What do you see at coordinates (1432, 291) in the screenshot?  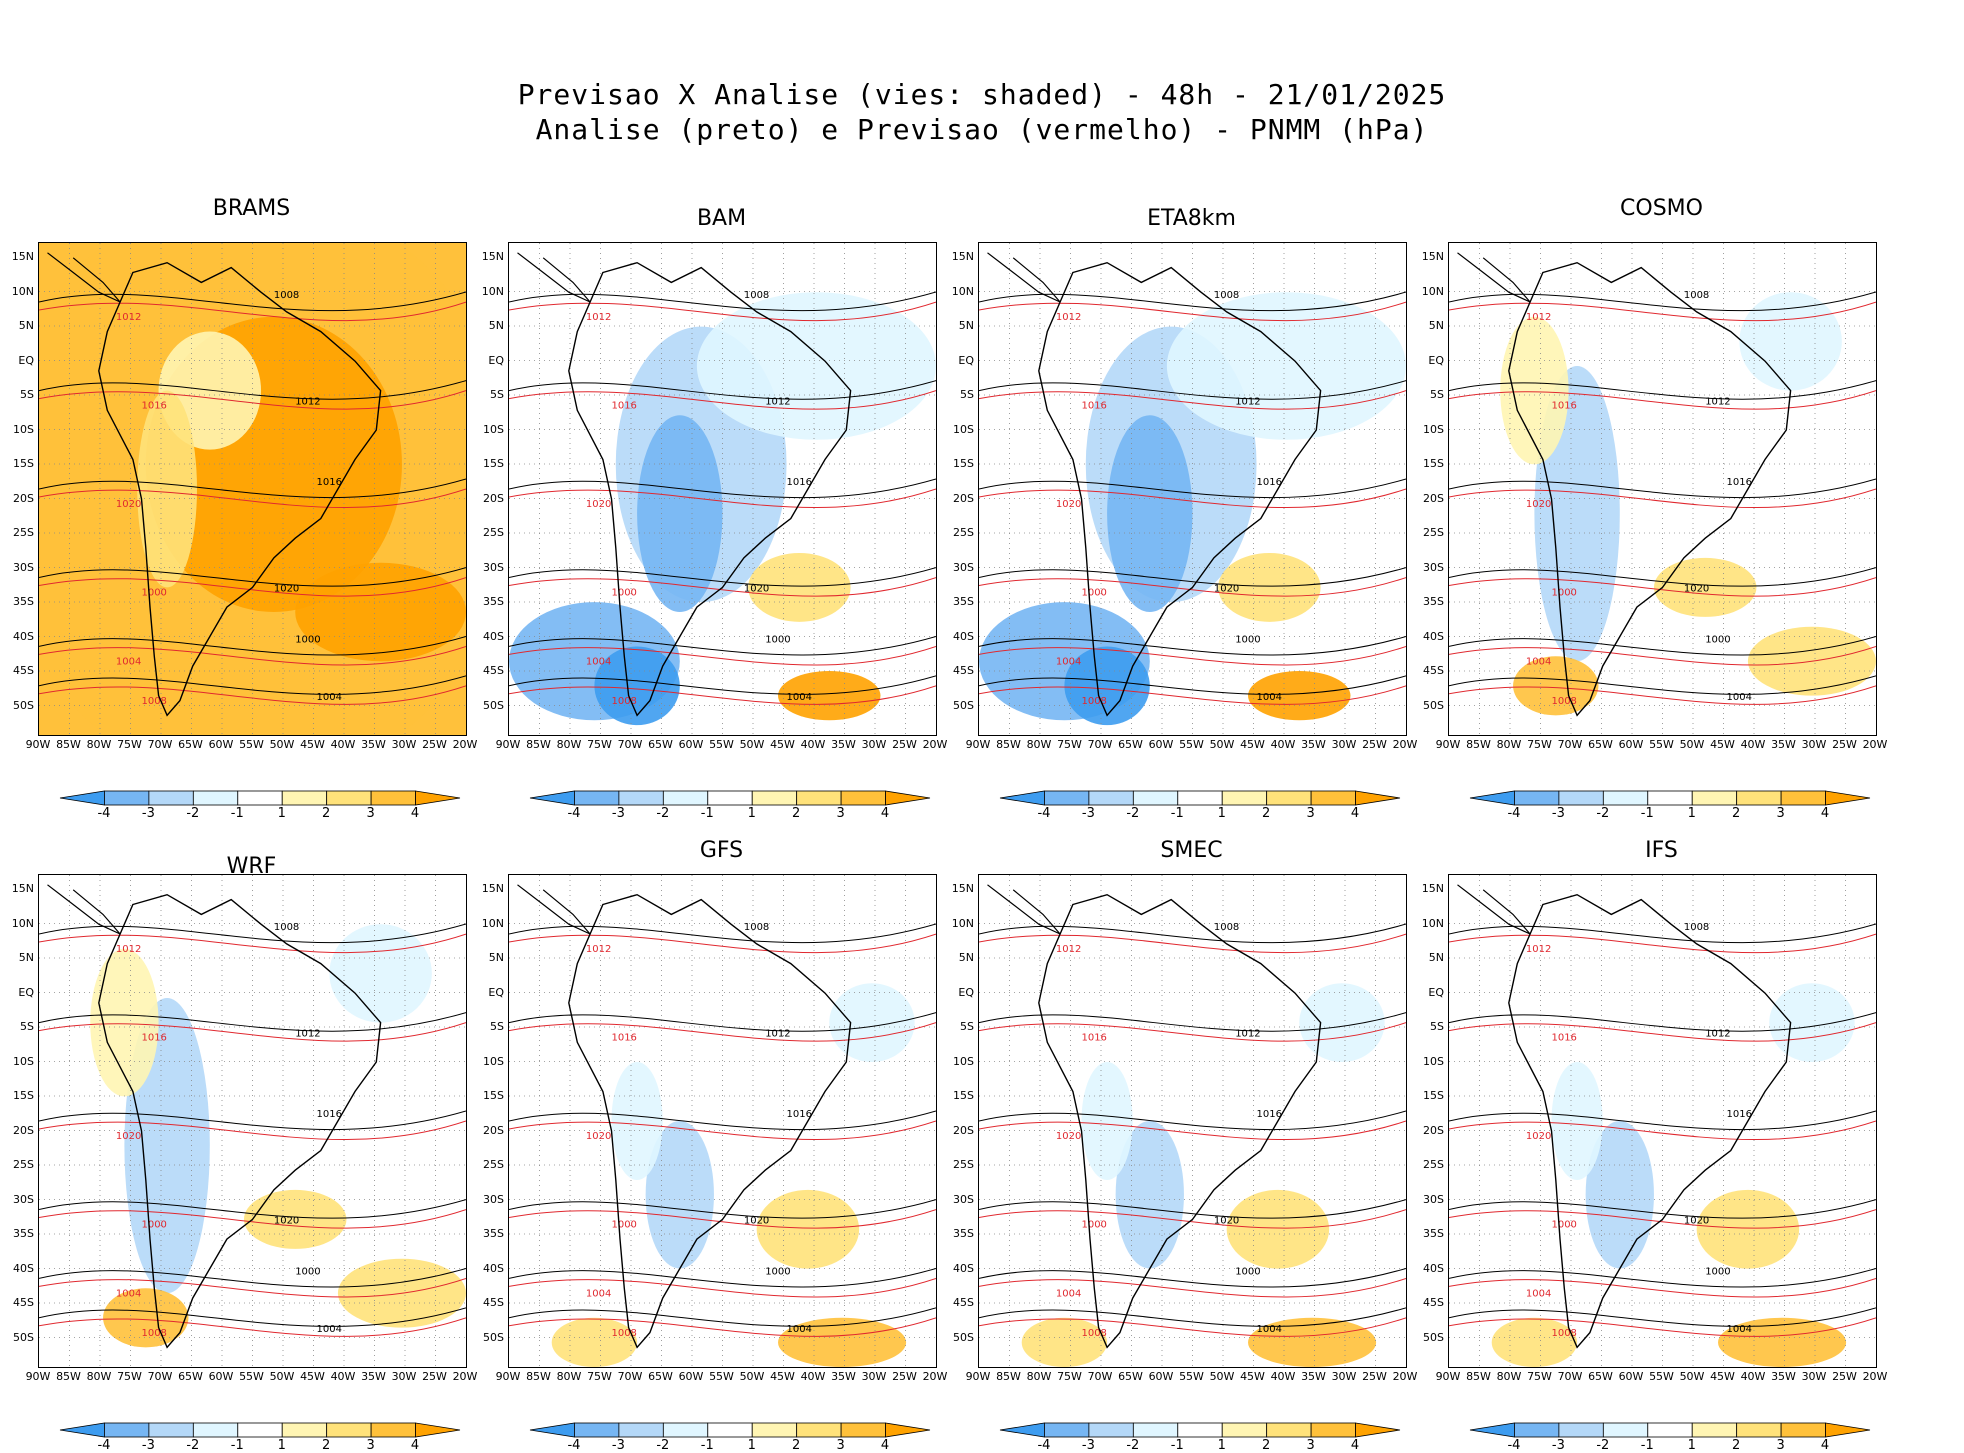 I see `latitude-label: 10N` at bounding box center [1432, 291].